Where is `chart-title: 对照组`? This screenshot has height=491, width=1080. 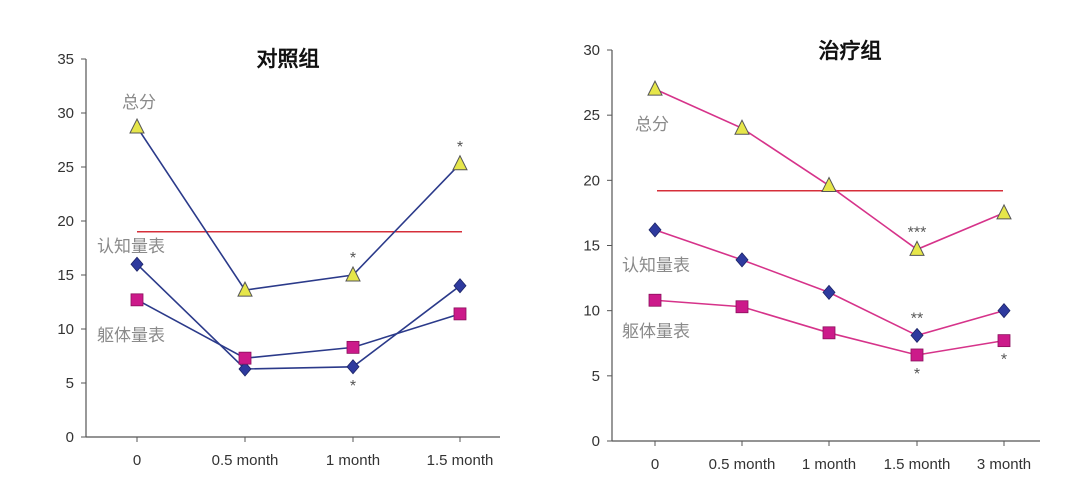 chart-title: 对照组 is located at coordinates (288, 59).